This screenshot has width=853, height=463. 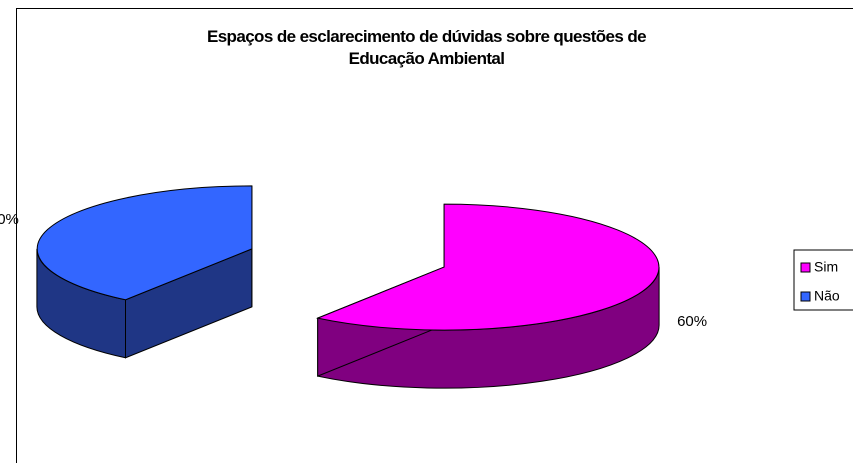 I want to click on data-label-sim: 60%, so click(x=692, y=321).